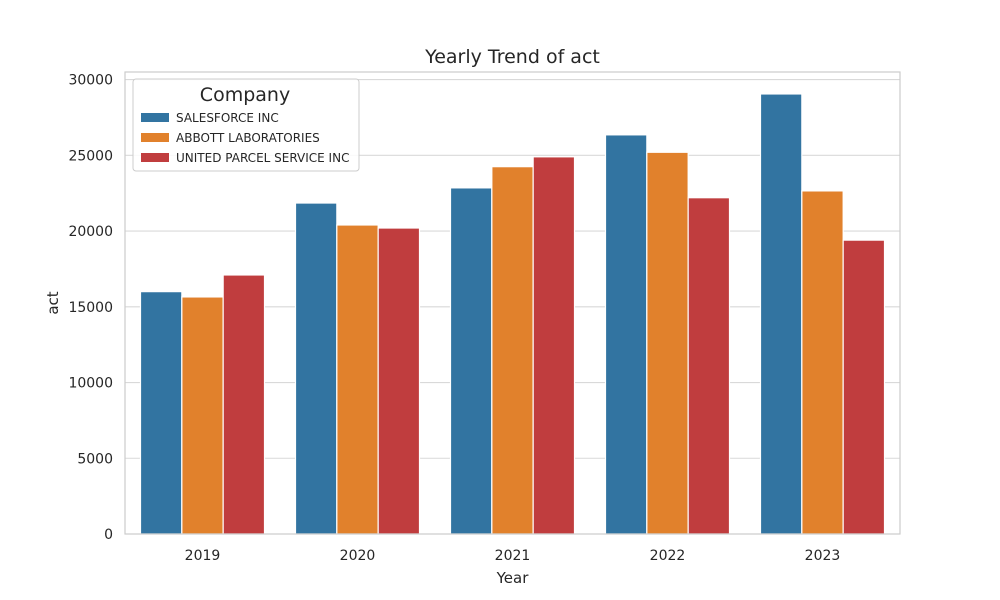 The height and width of the screenshot is (600, 1000). I want to click on y-tick-label: 0, so click(108, 535).